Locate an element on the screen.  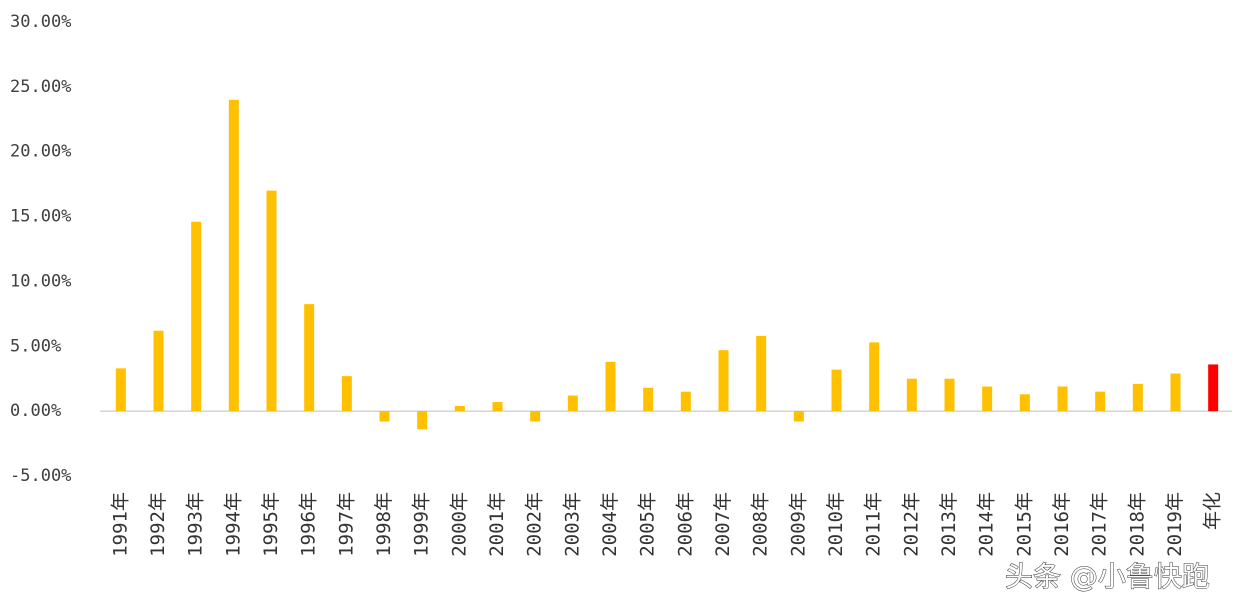
x-tick-label: 2009年 is located at coordinates (798, 524).